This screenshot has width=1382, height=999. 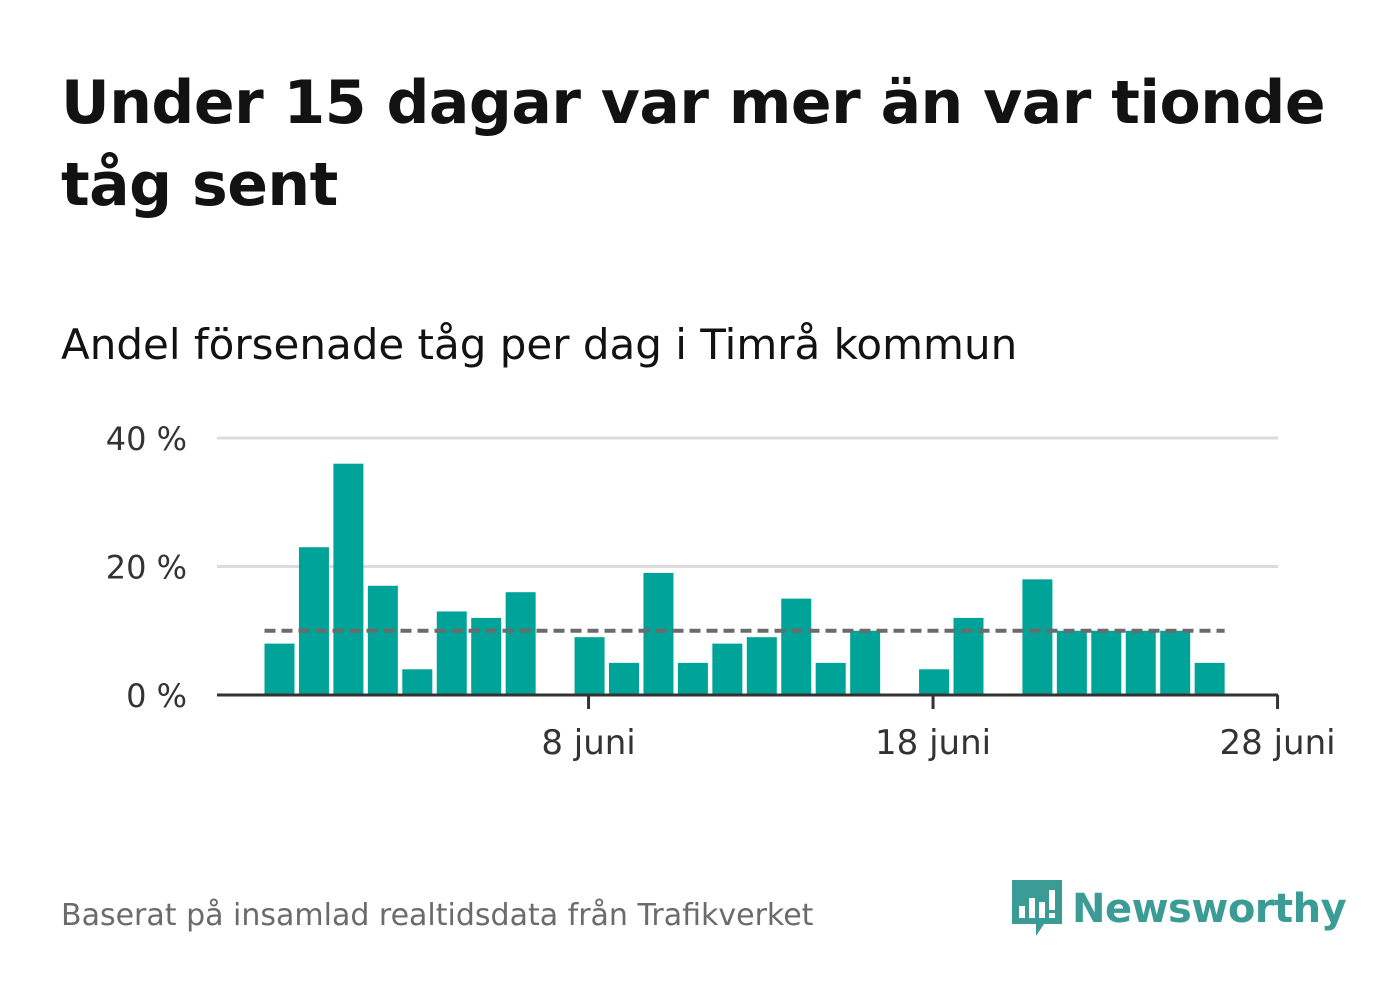 What do you see at coordinates (1037, 908) in the screenshot?
I see `newsworthy-logo-icon` at bounding box center [1037, 908].